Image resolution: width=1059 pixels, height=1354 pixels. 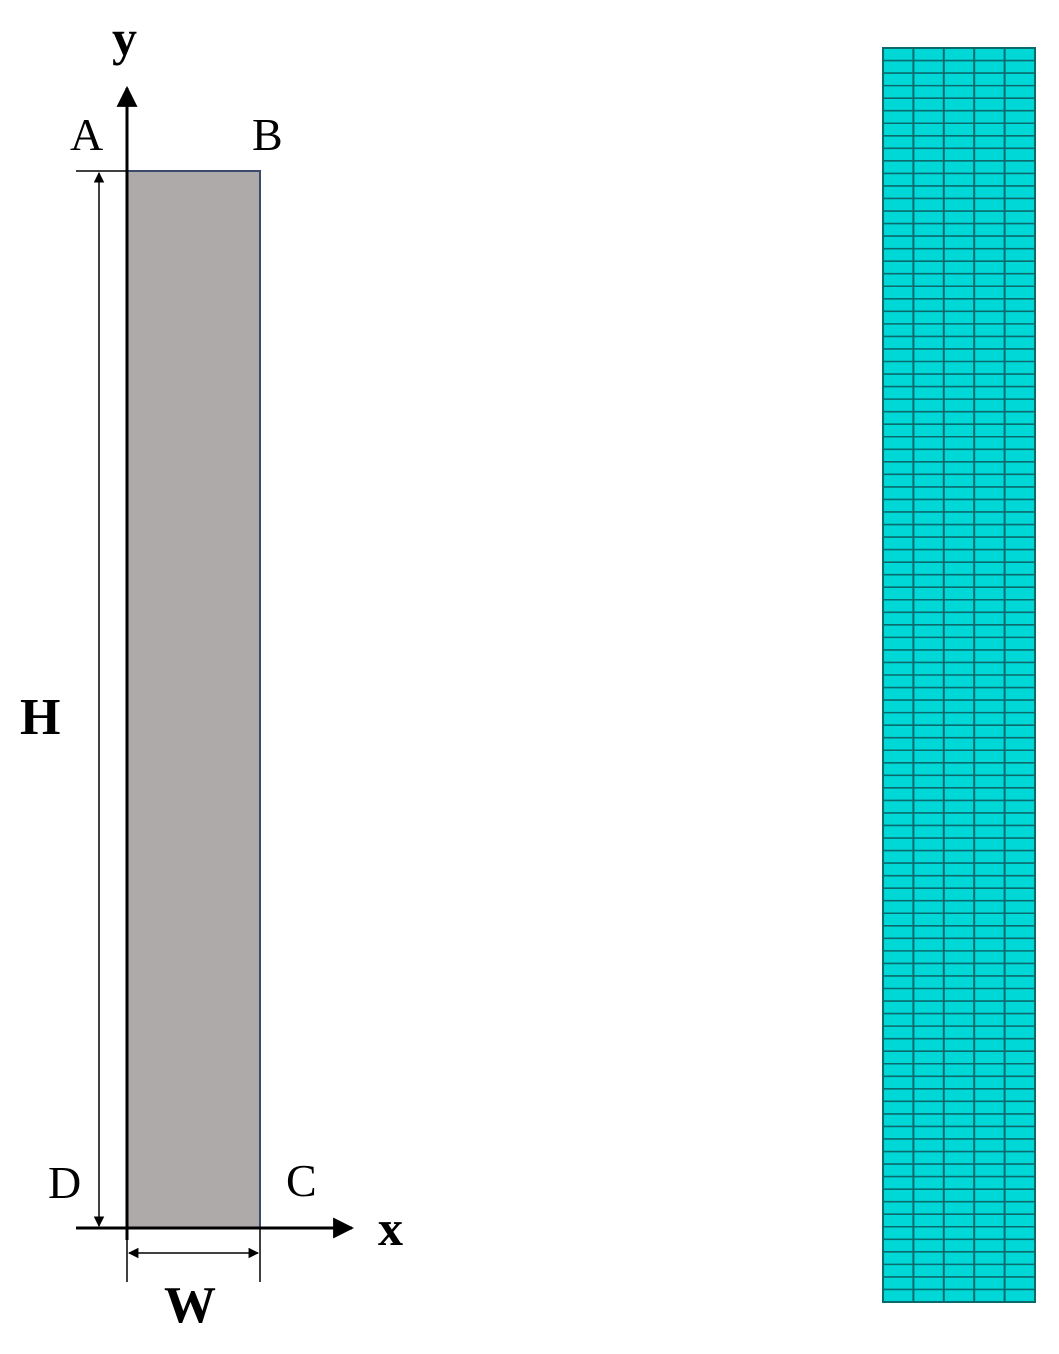 What do you see at coordinates (390, 1228) in the screenshot?
I see `x-axis-label: x` at bounding box center [390, 1228].